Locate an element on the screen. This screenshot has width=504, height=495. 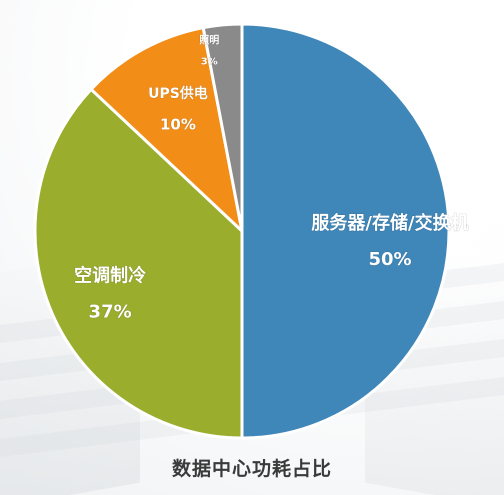
slice-value-lighting: 3% is located at coordinates (209, 61).